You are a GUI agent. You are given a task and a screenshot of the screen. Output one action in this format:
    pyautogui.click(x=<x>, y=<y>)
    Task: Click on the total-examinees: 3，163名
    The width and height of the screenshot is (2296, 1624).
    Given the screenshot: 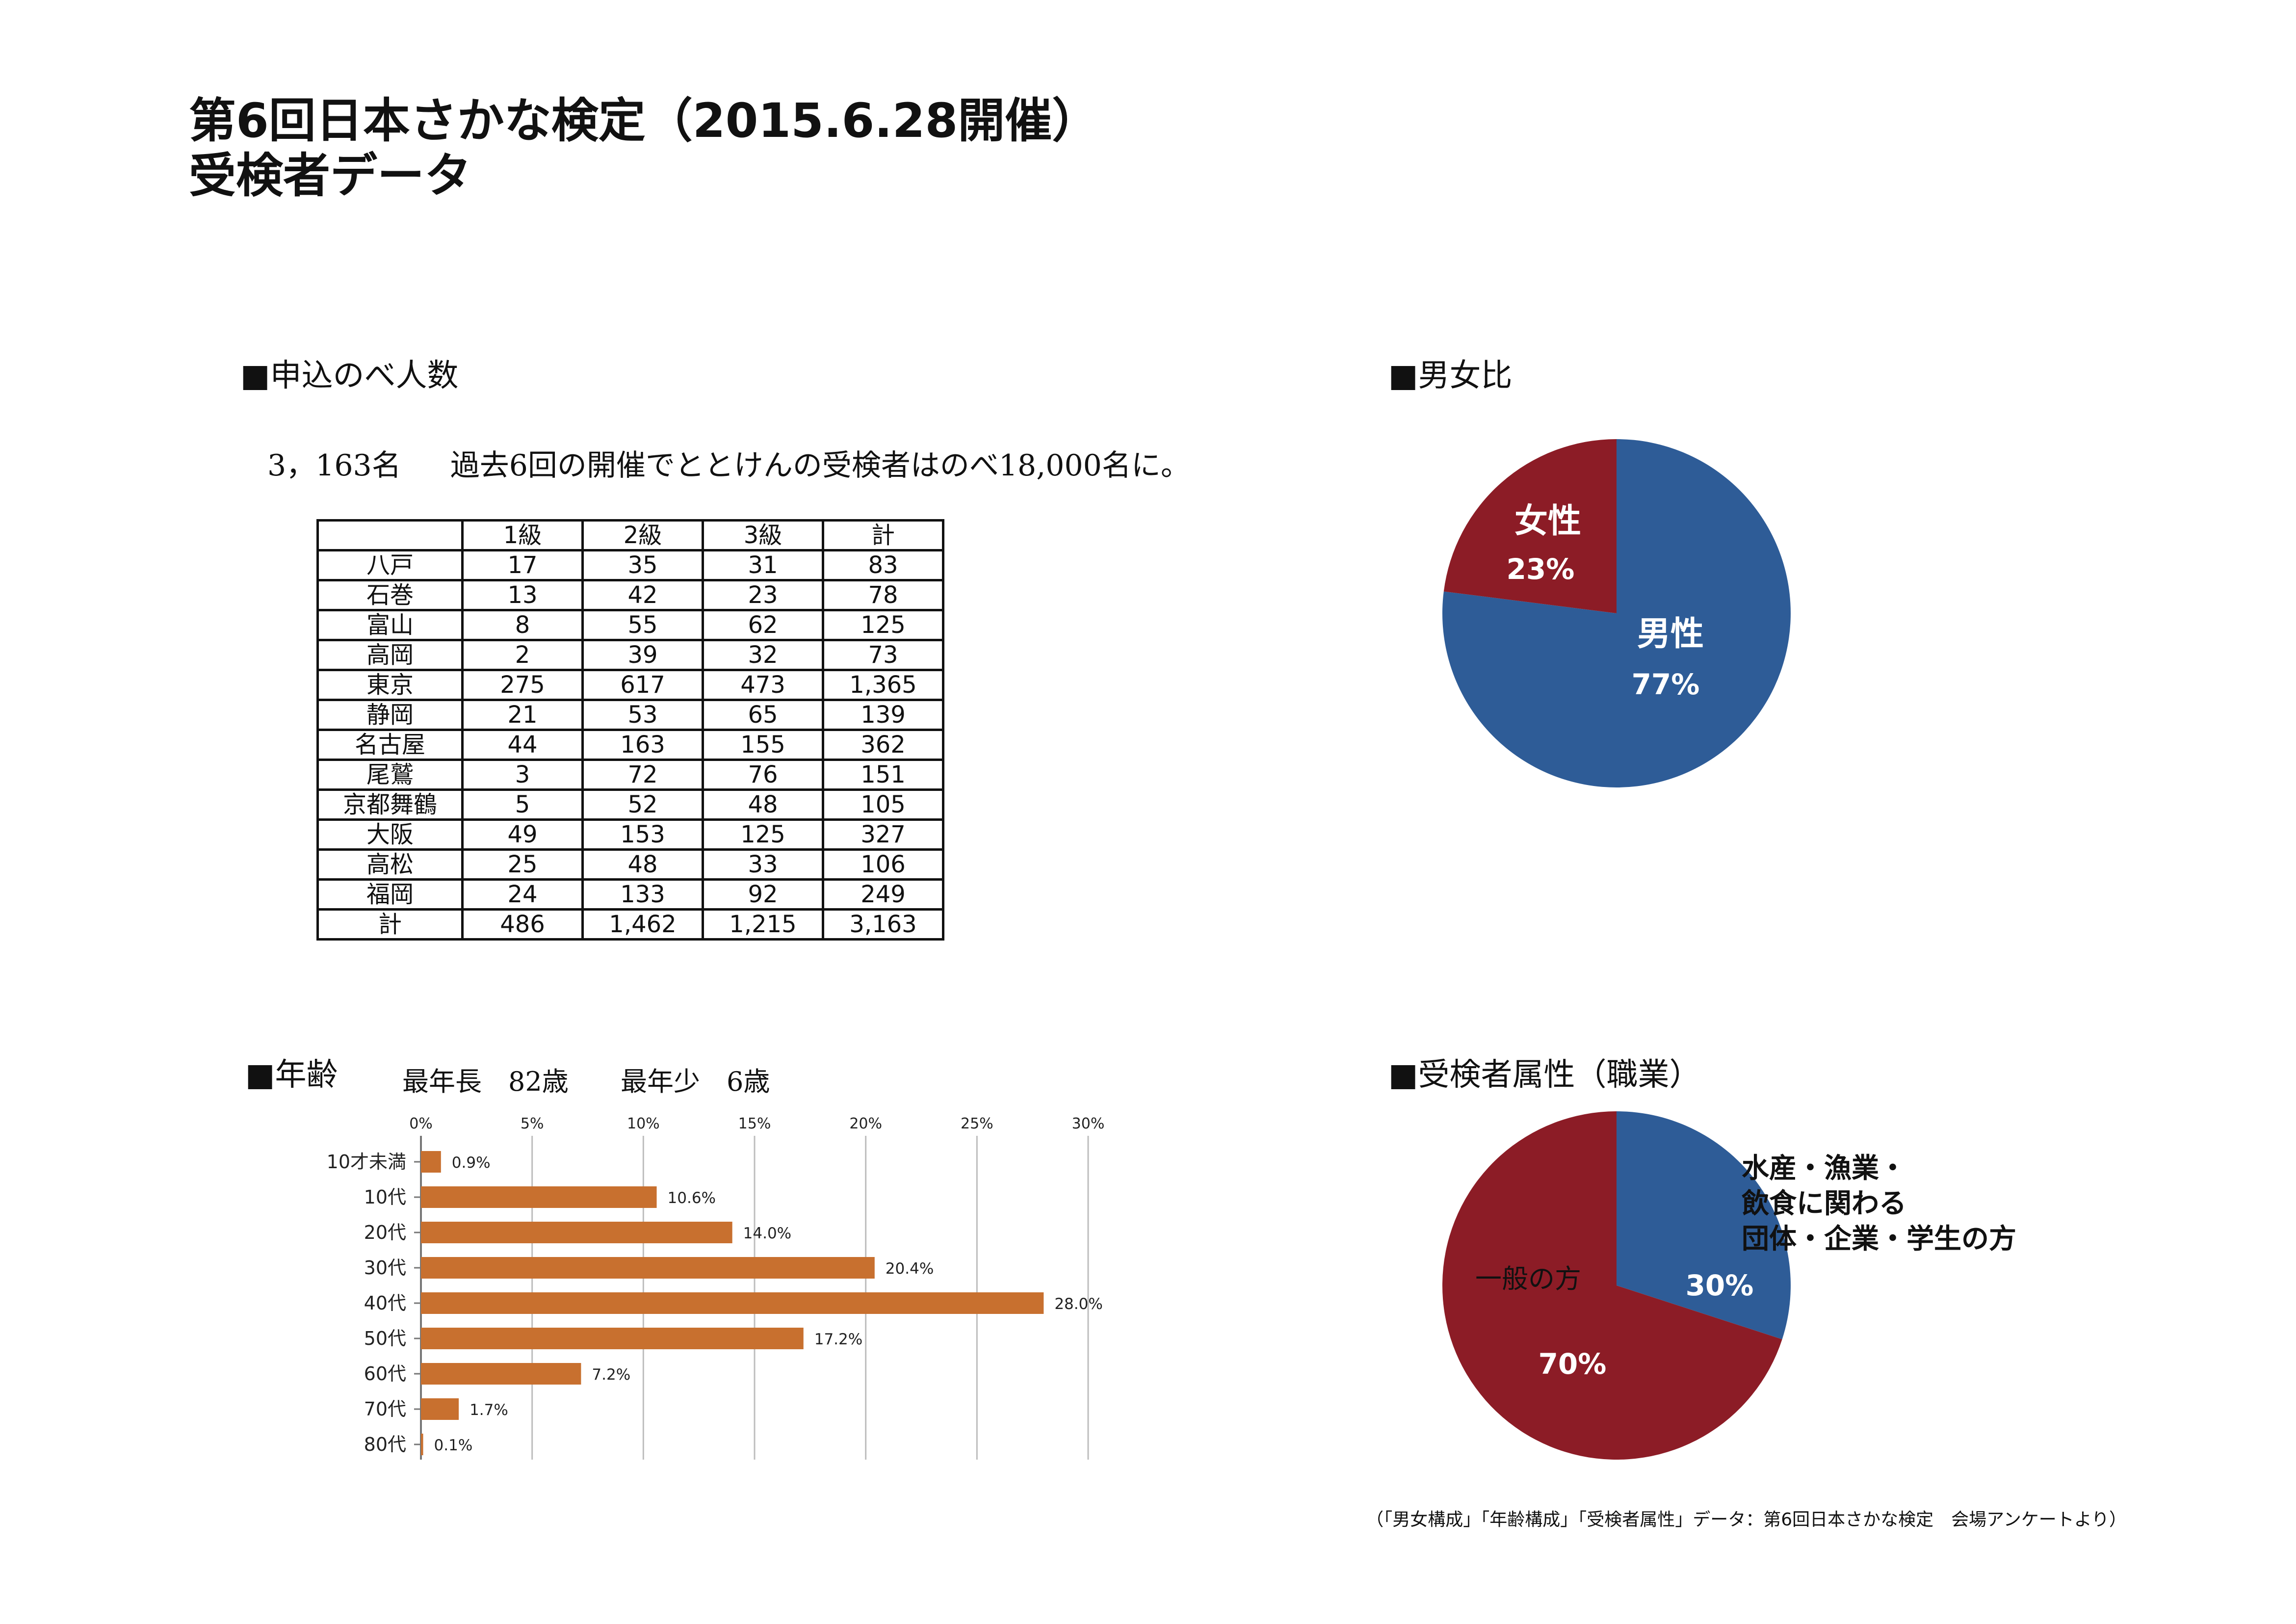 What is the action you would take?
    pyautogui.click(x=334, y=465)
    